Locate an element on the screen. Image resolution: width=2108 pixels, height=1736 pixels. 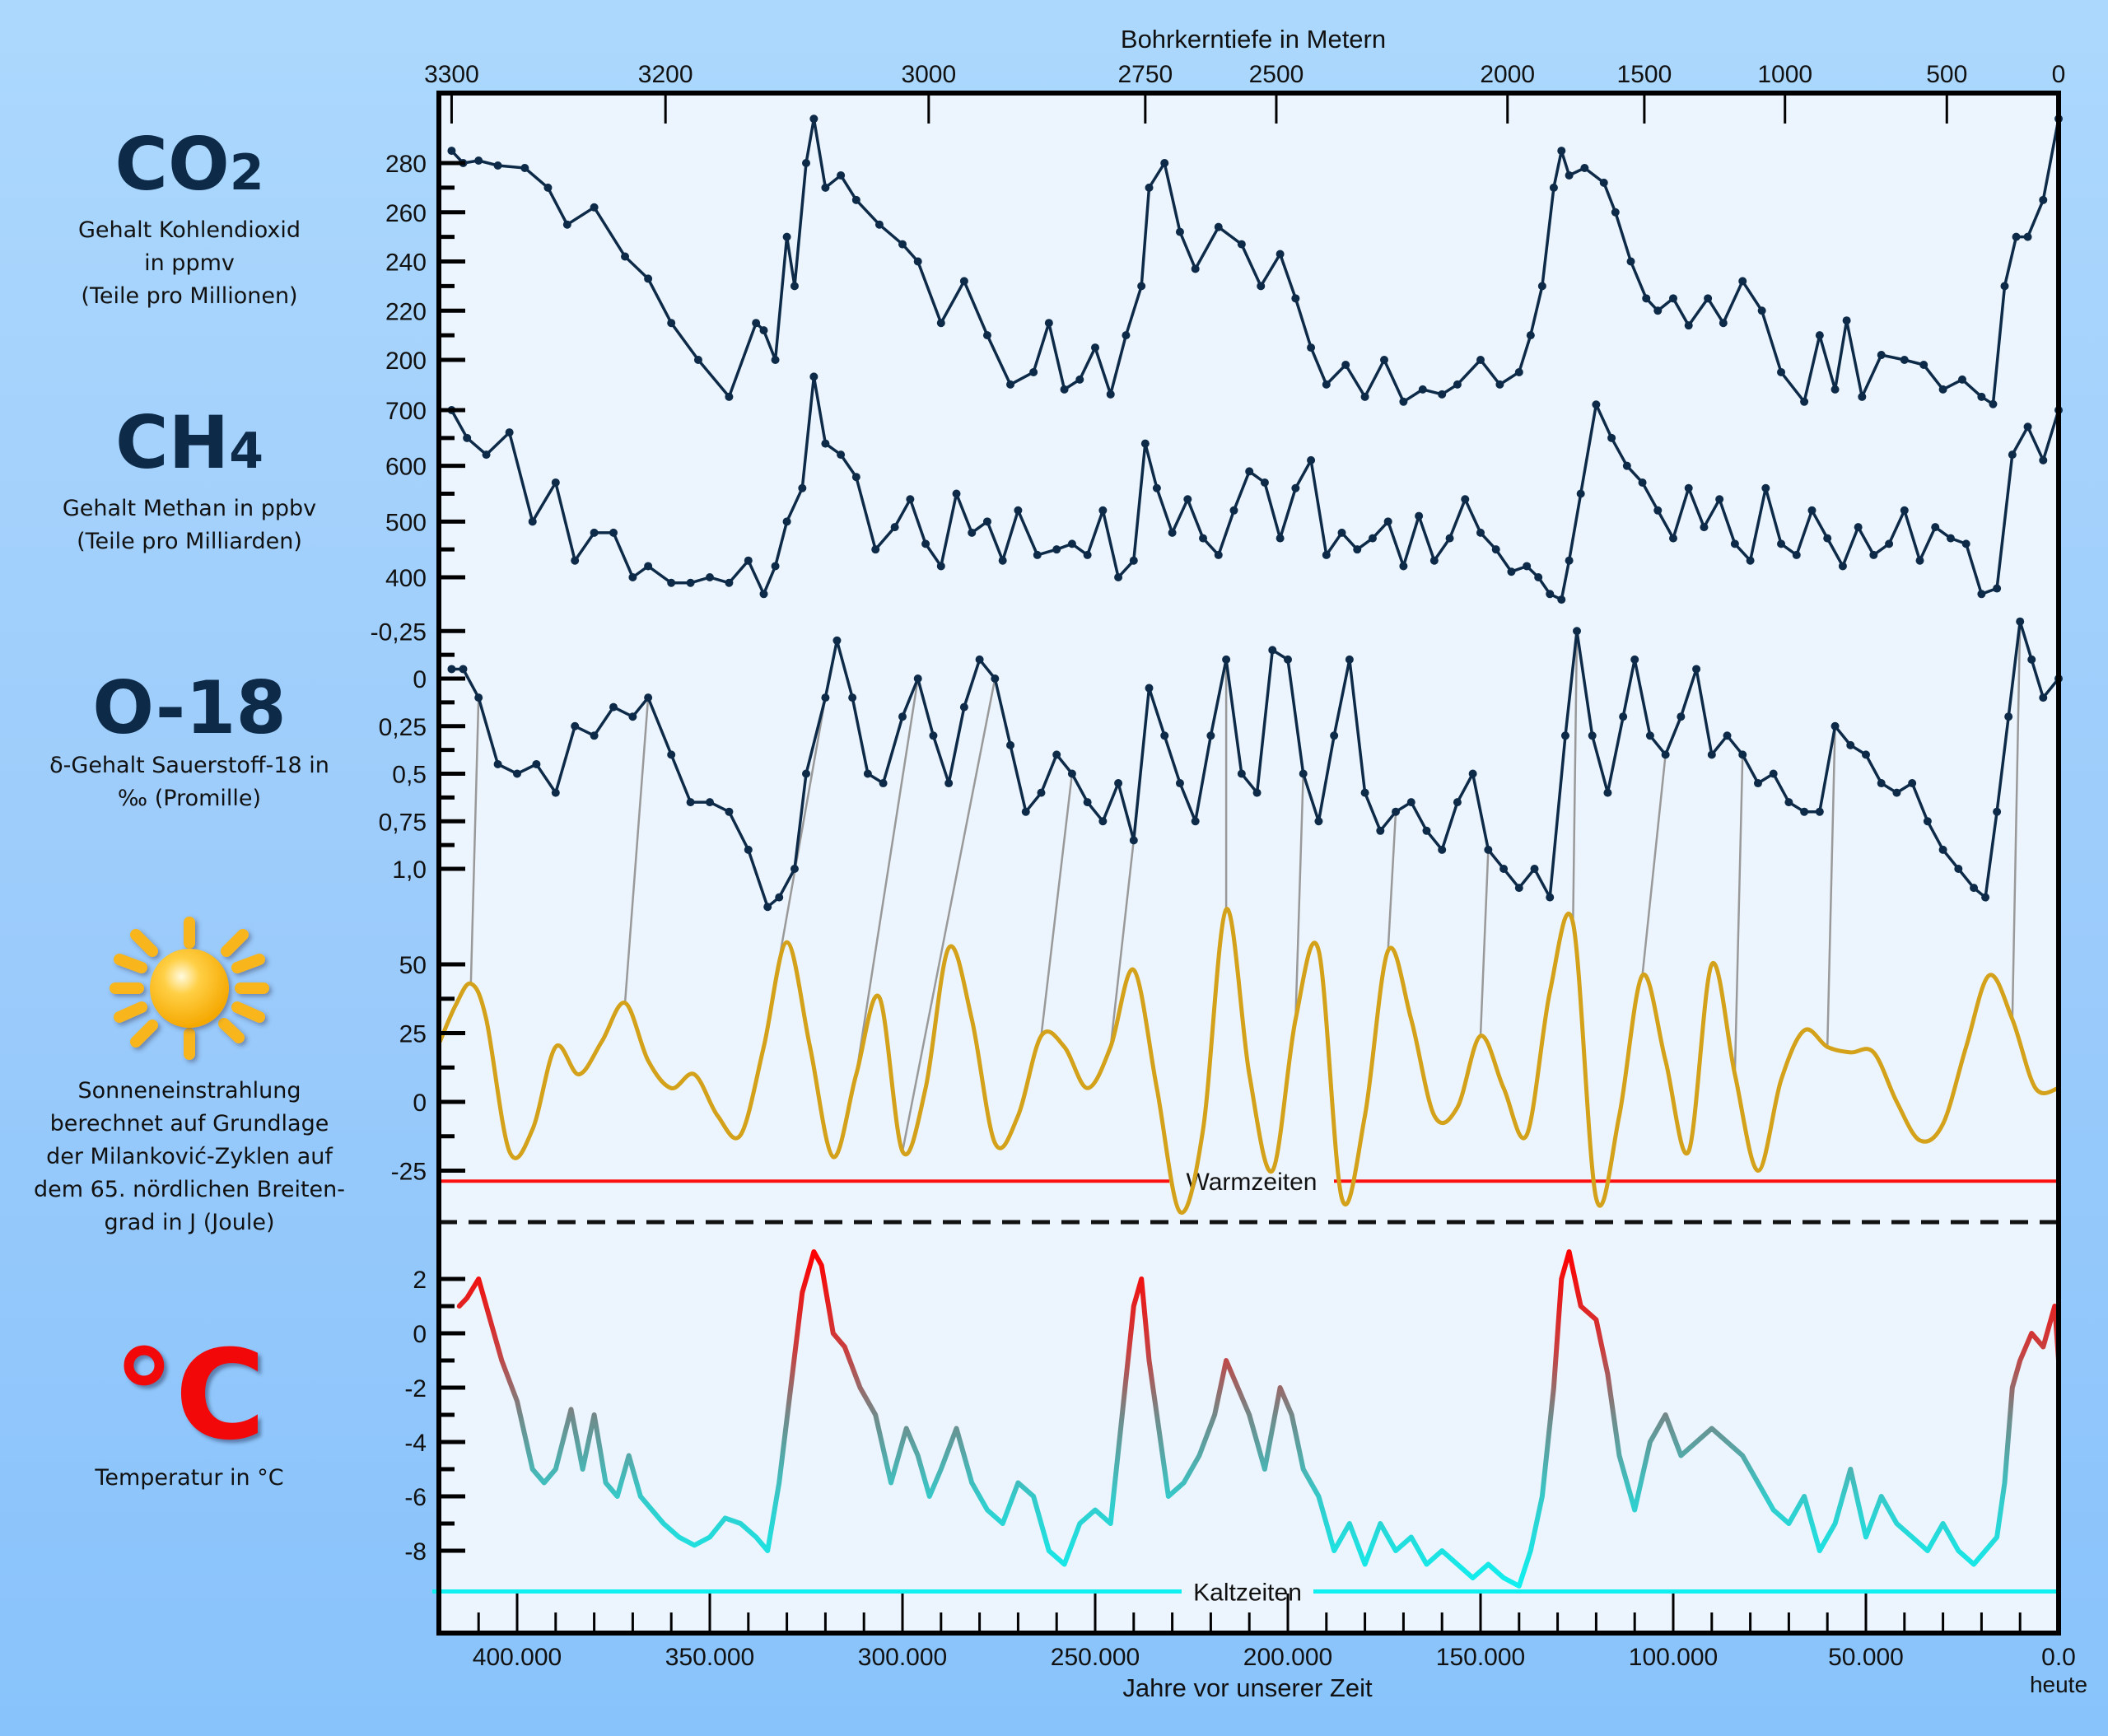
cold-period-label: Kaltzeiten is located at coordinates (1247, 1593).